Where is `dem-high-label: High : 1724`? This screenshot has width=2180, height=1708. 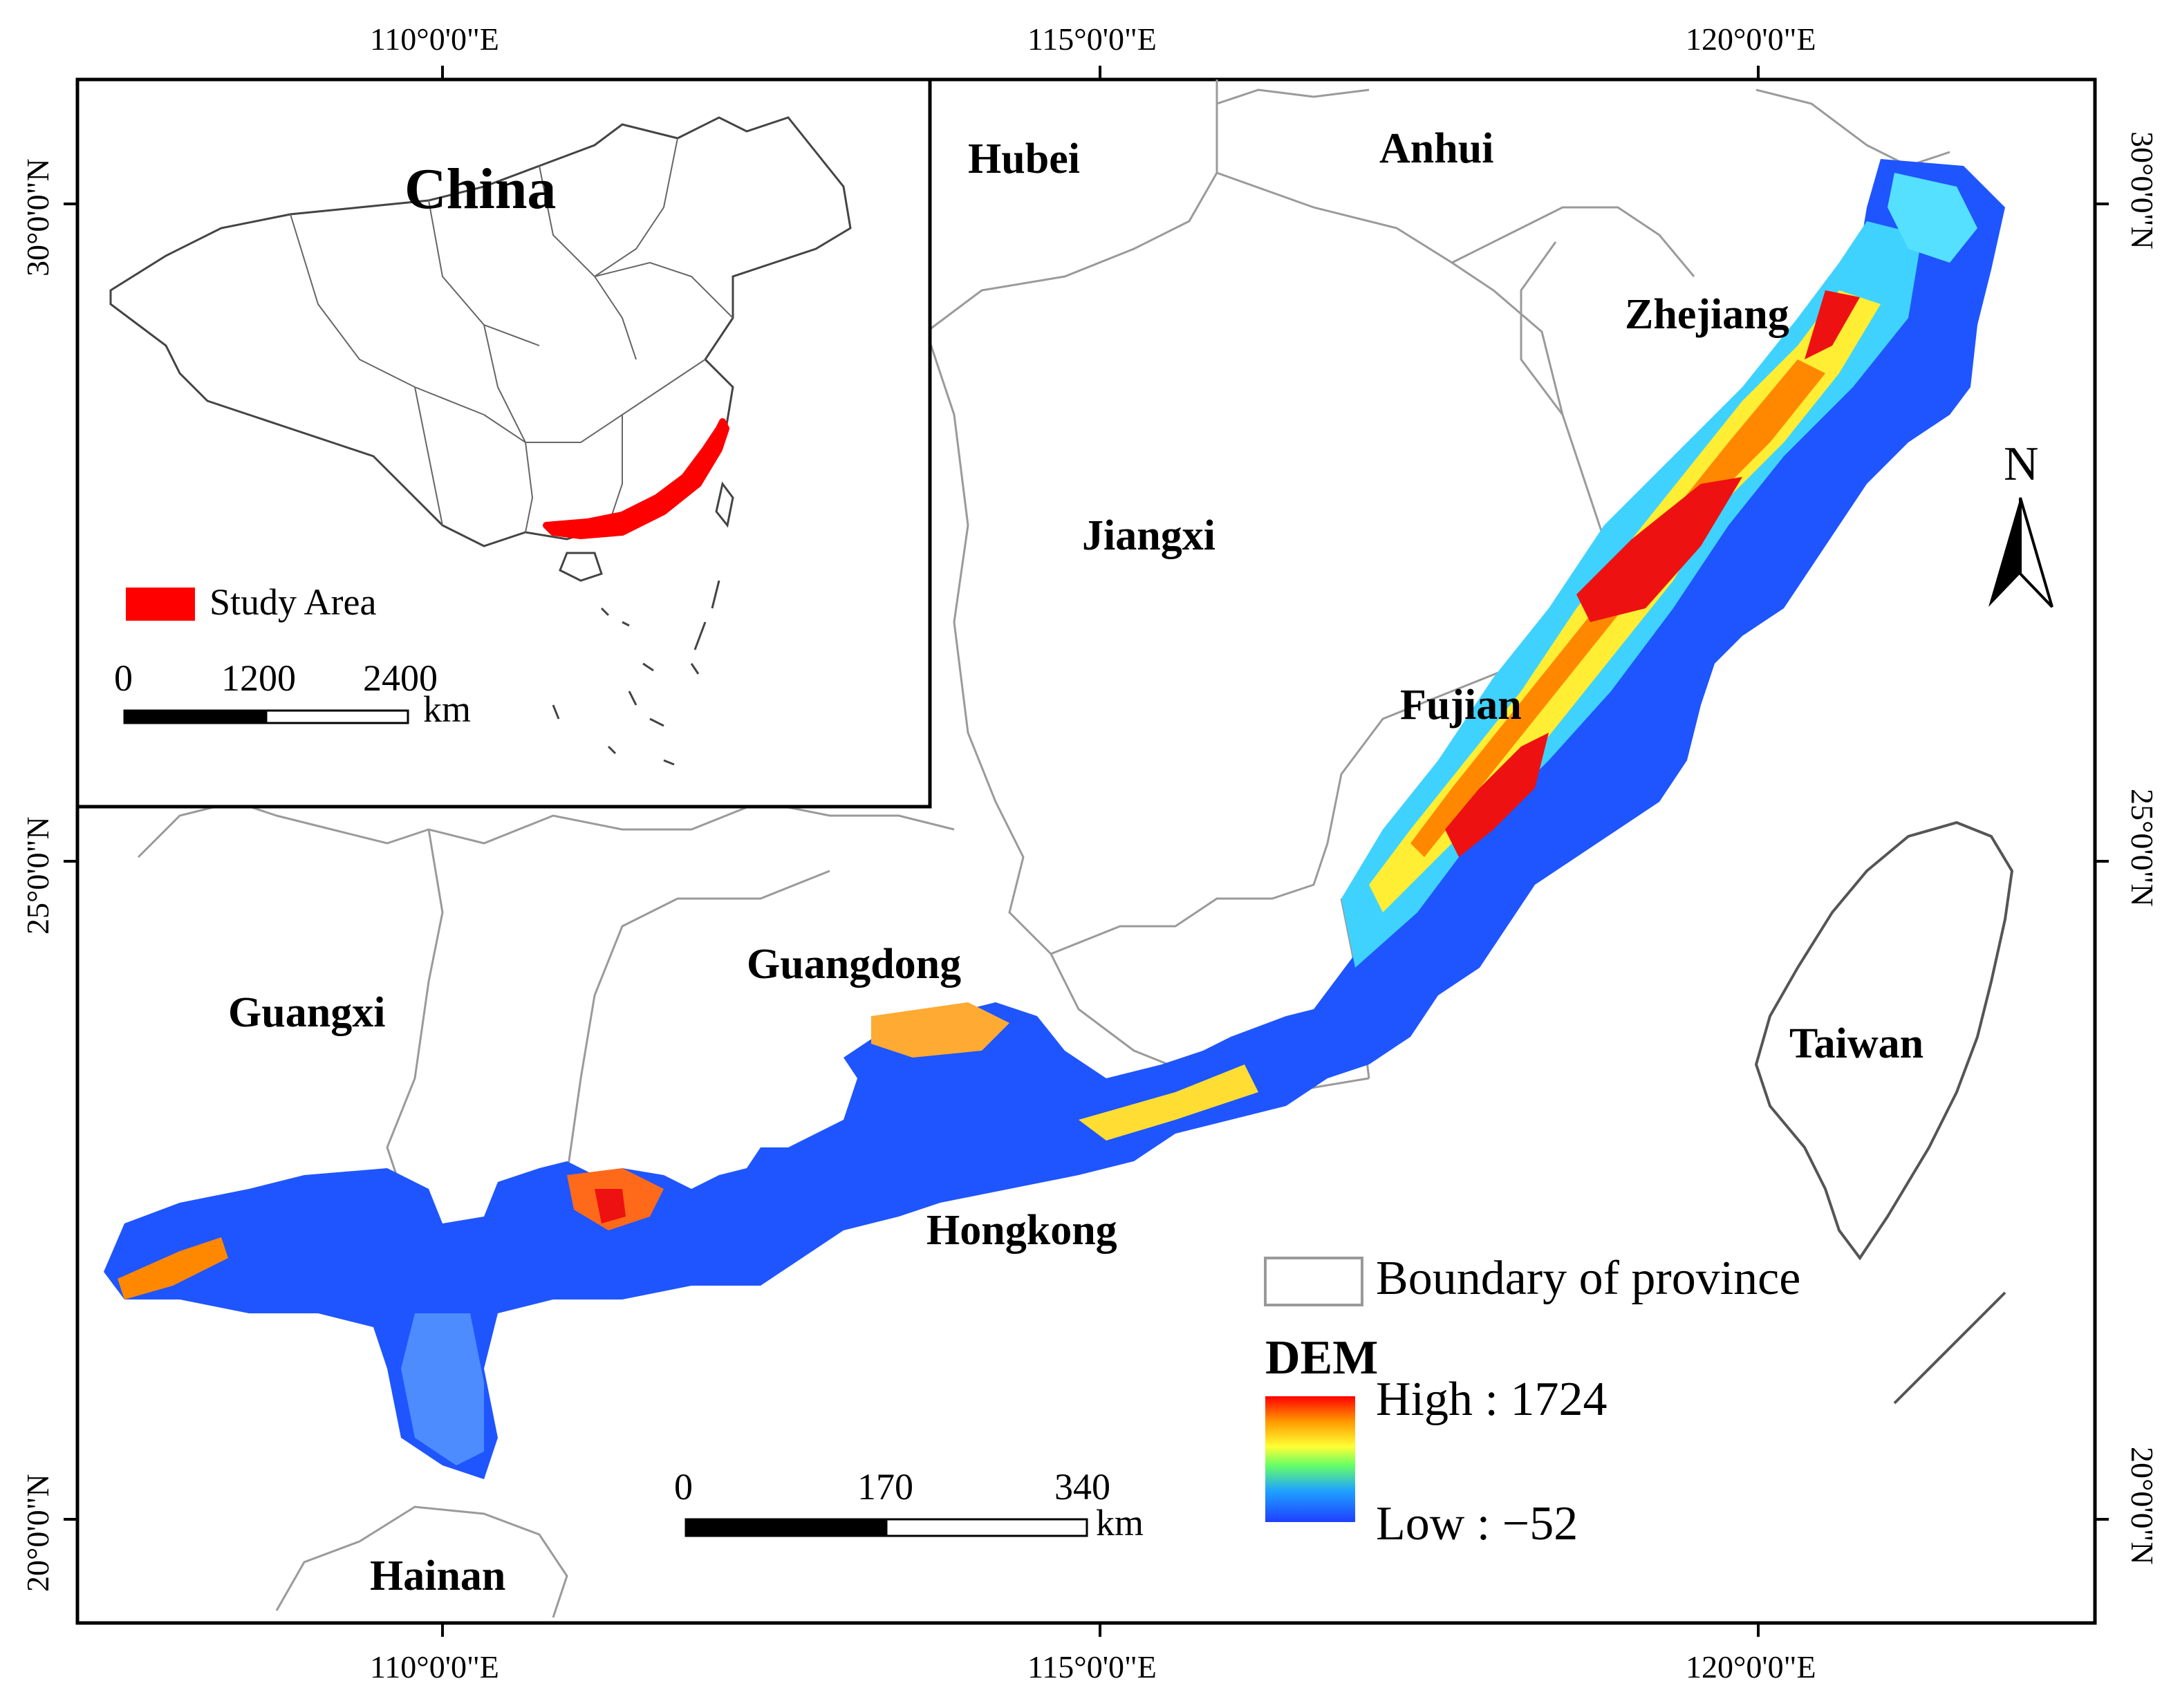 dem-high-label: High : 1724 is located at coordinates (1492, 1399).